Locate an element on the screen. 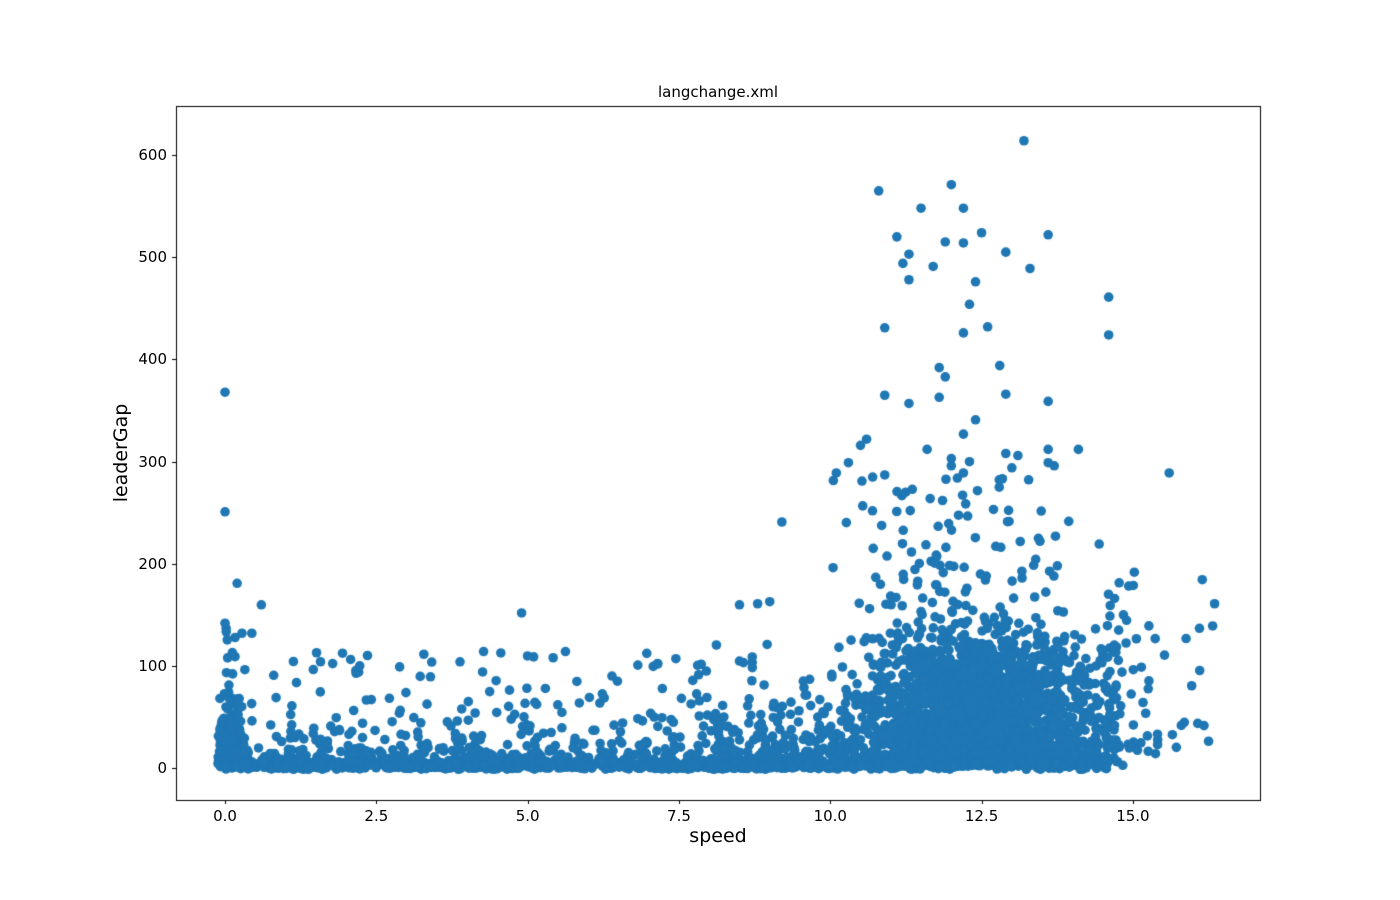 The width and height of the screenshot is (1400, 900). x-tick-label: 15.0 is located at coordinates (1133, 816).